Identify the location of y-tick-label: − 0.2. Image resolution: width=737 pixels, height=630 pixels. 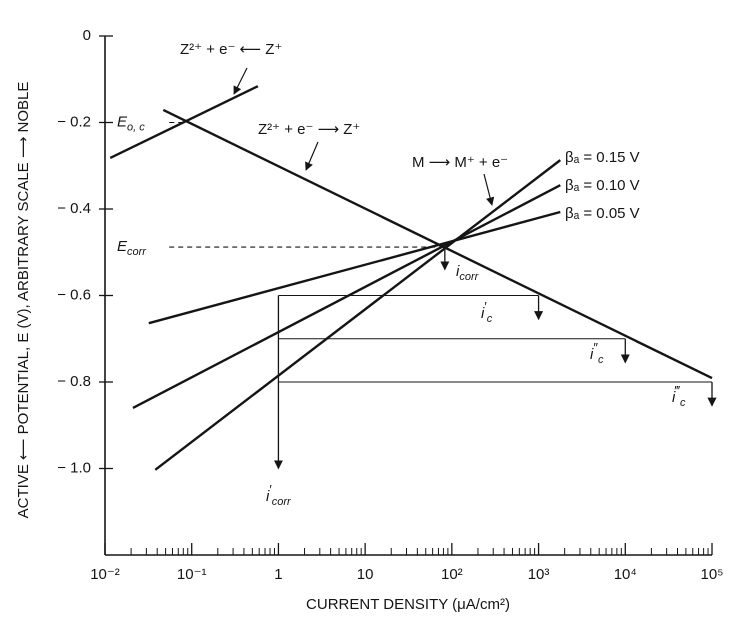
(74, 121).